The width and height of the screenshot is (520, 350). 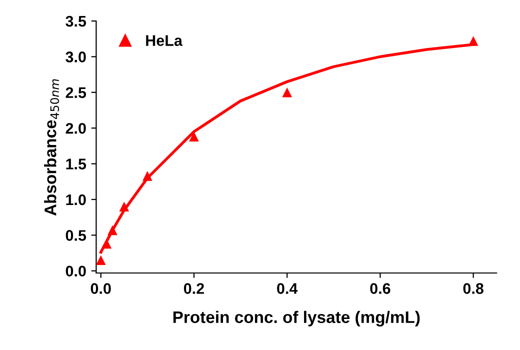 I want to click on x-tick-label: 0.6, so click(x=380, y=288).